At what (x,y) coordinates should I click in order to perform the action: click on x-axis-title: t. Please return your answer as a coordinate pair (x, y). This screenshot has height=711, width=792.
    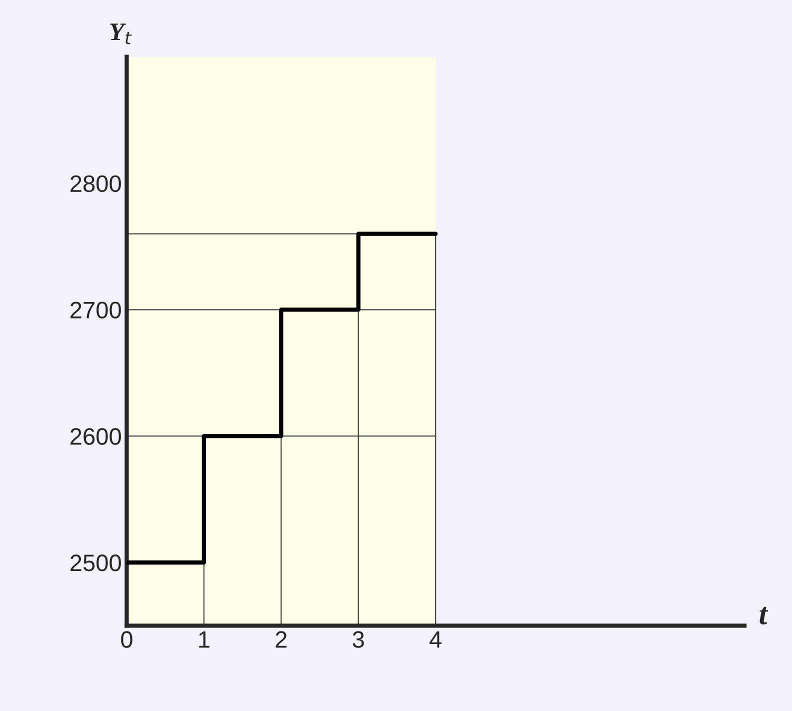
    Looking at the image, I should click on (764, 615).